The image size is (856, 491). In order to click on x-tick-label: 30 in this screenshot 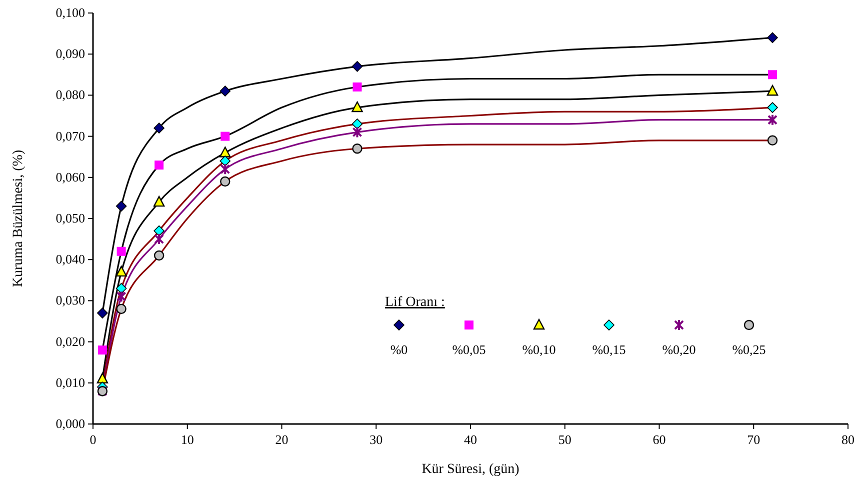, I will do `click(376, 439)`.